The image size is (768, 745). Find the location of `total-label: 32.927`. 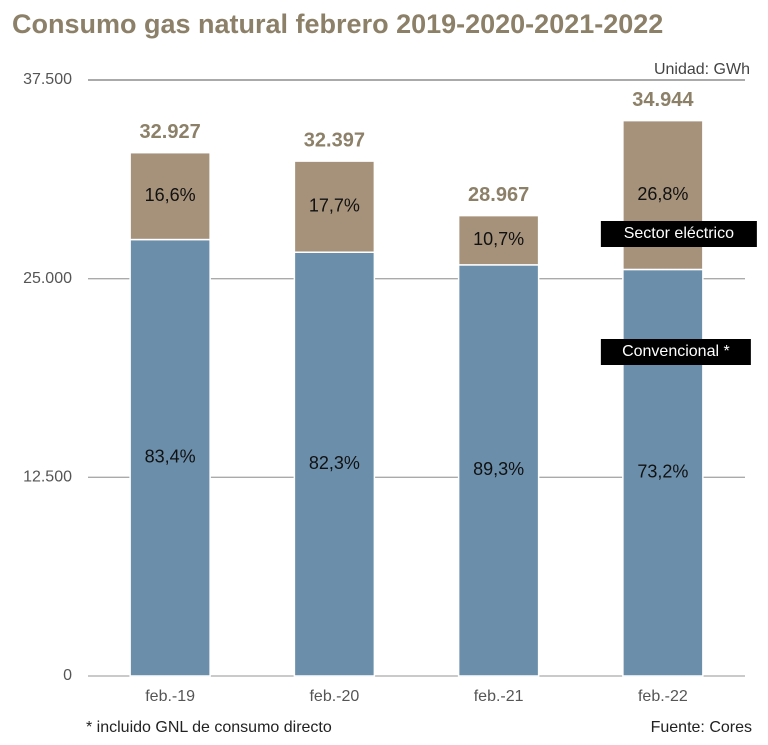

total-label: 32.927 is located at coordinates (170, 132).